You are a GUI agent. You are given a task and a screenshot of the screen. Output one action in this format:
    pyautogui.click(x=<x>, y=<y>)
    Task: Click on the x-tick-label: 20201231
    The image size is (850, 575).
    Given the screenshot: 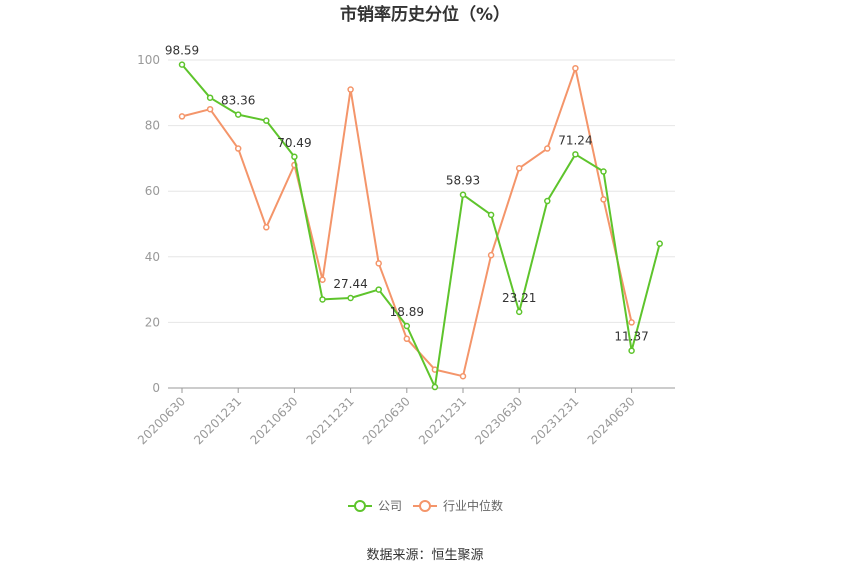 What is the action you would take?
    pyautogui.click(x=217, y=420)
    